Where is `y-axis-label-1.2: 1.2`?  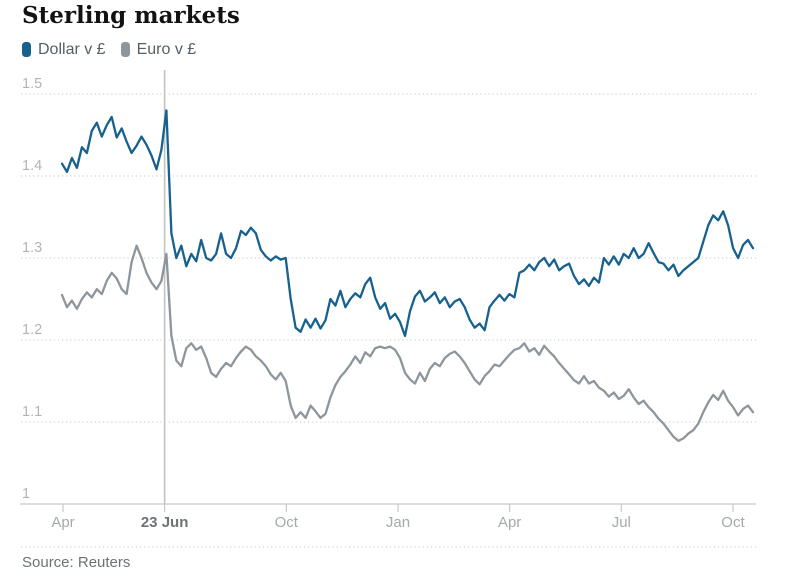 y-axis-label-1.2: 1.2 is located at coordinates (32, 330).